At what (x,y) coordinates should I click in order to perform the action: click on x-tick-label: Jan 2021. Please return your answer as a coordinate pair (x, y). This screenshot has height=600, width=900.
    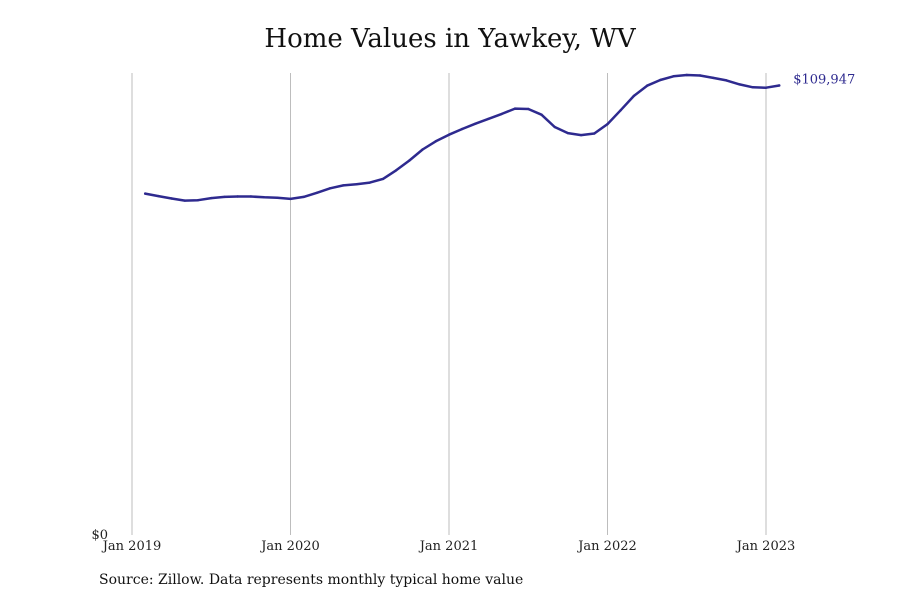
    Looking at the image, I should click on (448, 546).